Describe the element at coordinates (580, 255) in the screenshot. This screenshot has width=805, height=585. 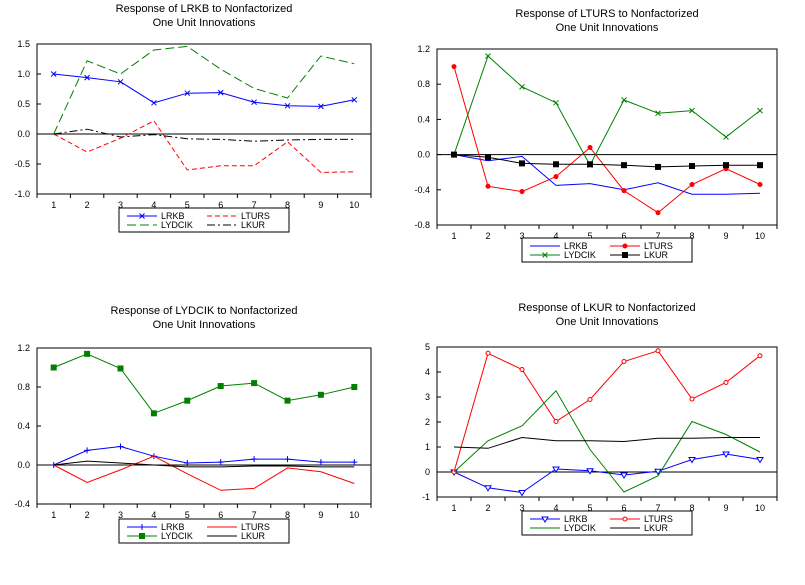
I see `legend-label-lydcik: LYDCIK` at that location.